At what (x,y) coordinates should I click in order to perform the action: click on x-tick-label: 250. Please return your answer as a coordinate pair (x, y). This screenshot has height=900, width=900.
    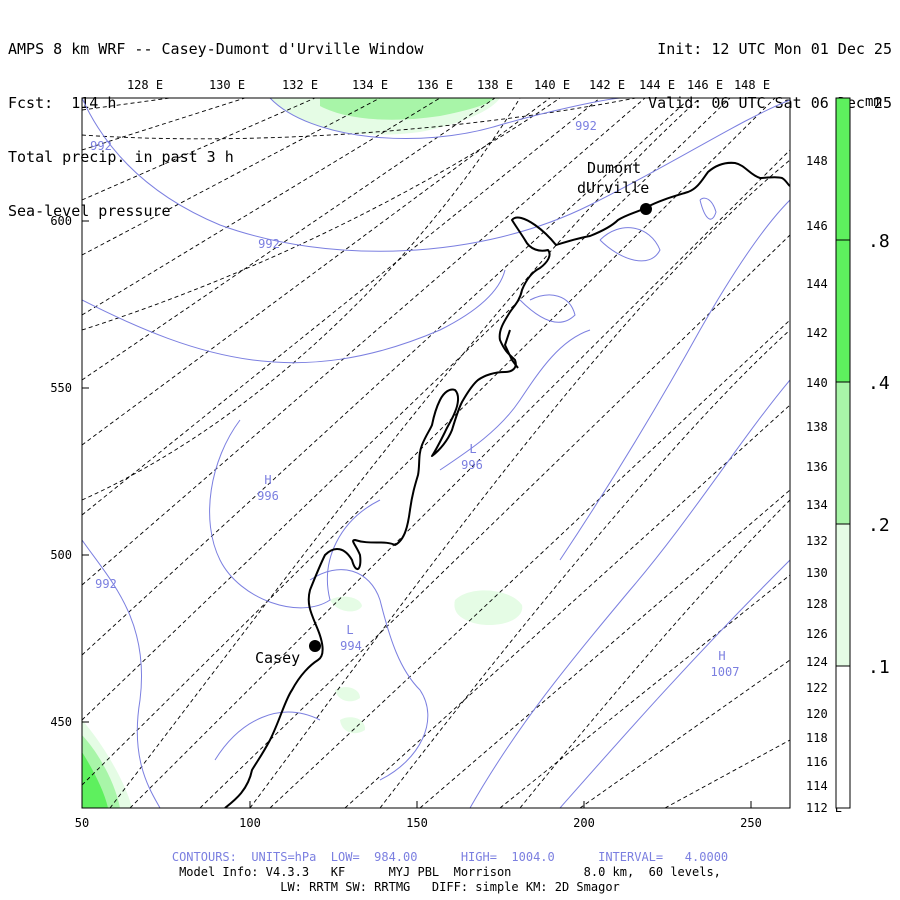
    Looking at the image, I should click on (751, 823).